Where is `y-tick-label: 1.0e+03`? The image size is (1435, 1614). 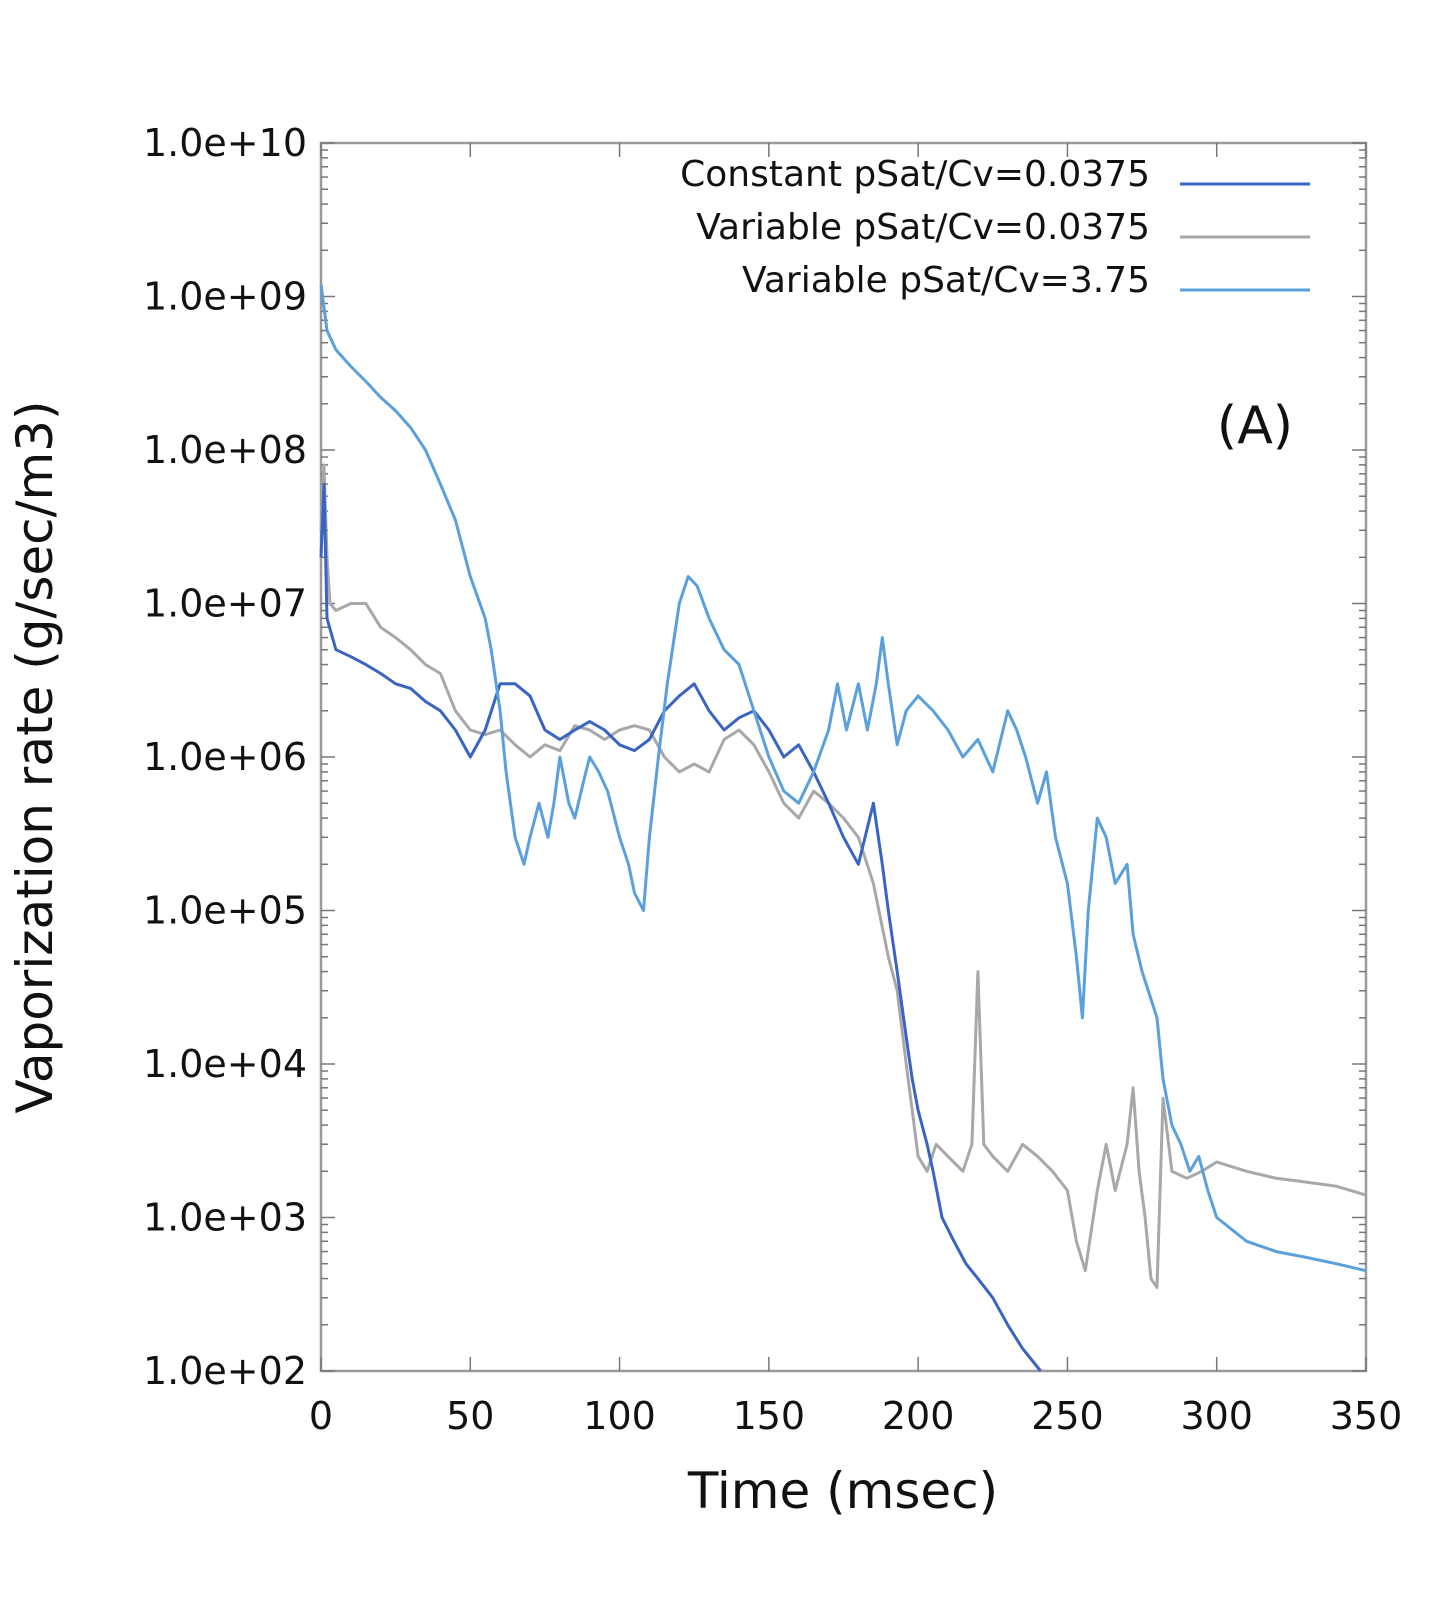
y-tick-label: 1.0e+03 is located at coordinates (225, 1218).